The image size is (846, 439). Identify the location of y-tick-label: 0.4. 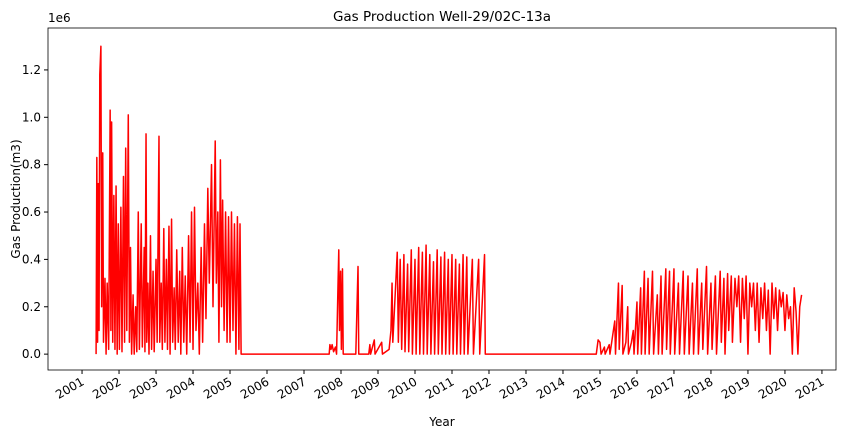
(31, 259).